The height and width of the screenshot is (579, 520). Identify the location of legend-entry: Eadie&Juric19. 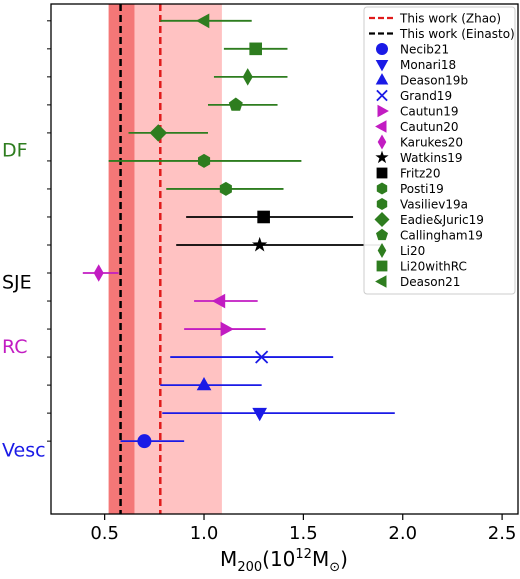
(429, 219).